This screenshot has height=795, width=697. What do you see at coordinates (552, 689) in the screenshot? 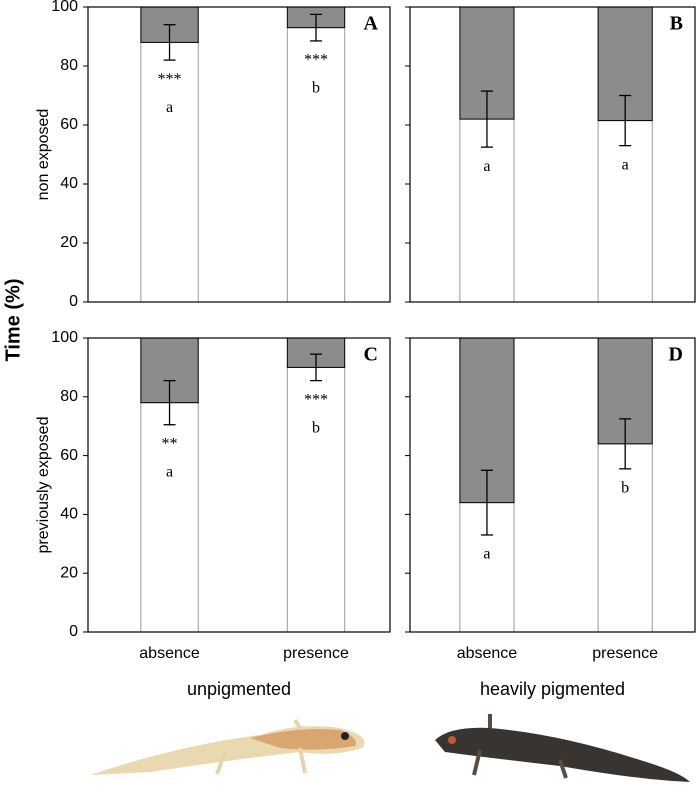
I see `x-label: heavily pigmented` at bounding box center [552, 689].